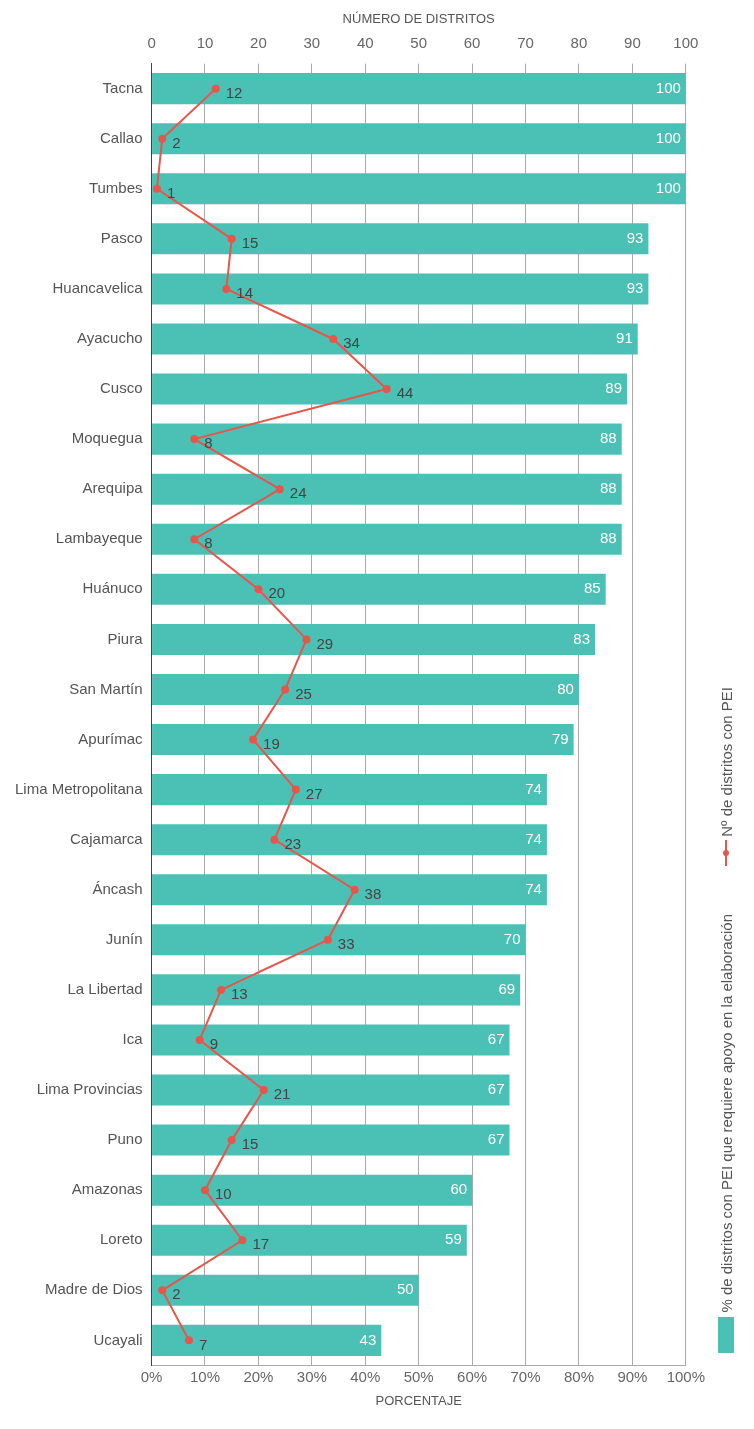 This screenshot has height=1429, width=754. Describe the element at coordinates (459, 1189) in the screenshot. I see `data-label: 60` at that location.